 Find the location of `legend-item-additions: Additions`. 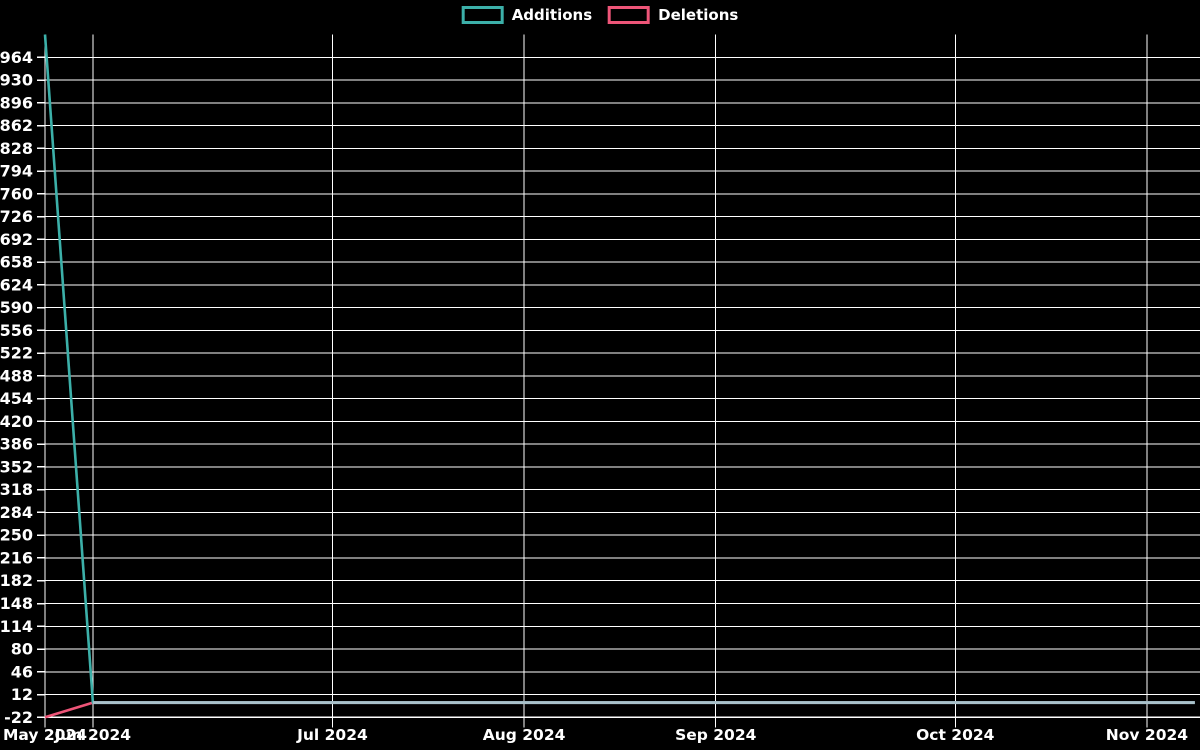

legend-item-additions: Additions is located at coordinates (527, 14).